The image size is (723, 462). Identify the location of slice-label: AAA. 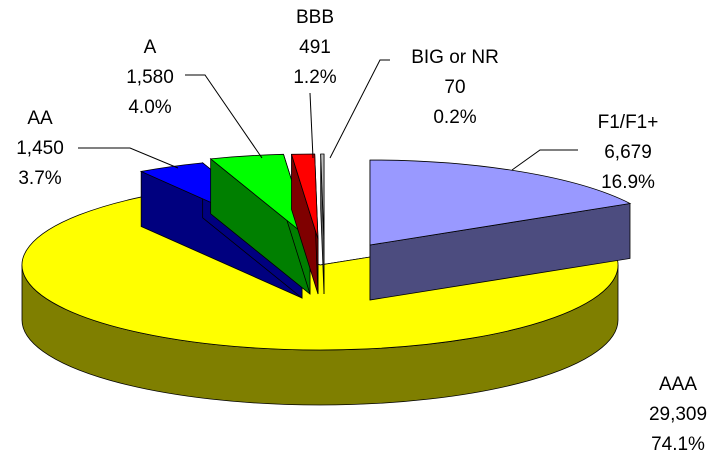
(678, 384).